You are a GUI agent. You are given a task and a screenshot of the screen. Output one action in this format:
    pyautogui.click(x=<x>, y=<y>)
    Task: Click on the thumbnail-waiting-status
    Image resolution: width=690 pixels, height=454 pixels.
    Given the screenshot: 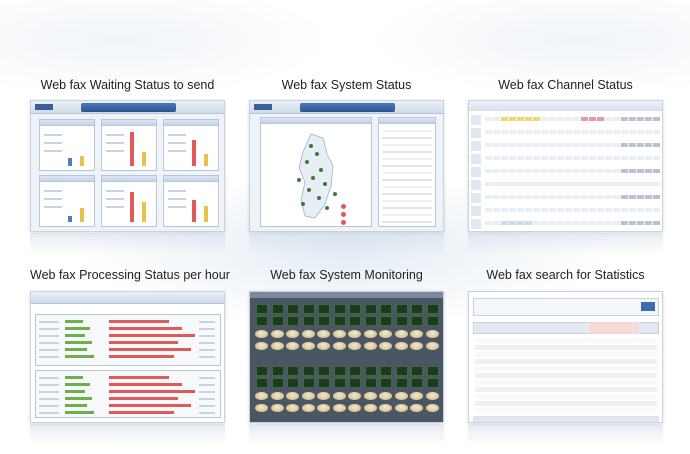 What is the action you would take?
    pyautogui.click(x=127, y=166)
    